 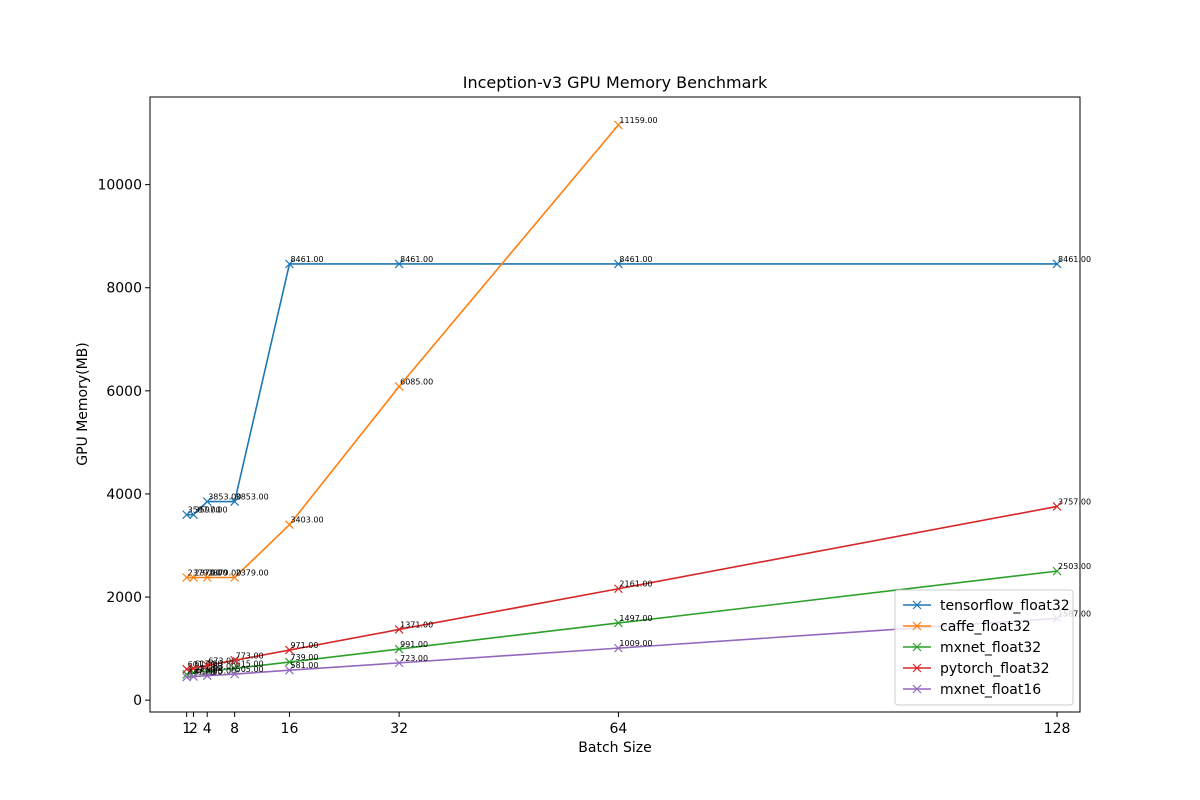 I want to click on x-tick-label: 64, so click(x=619, y=729).